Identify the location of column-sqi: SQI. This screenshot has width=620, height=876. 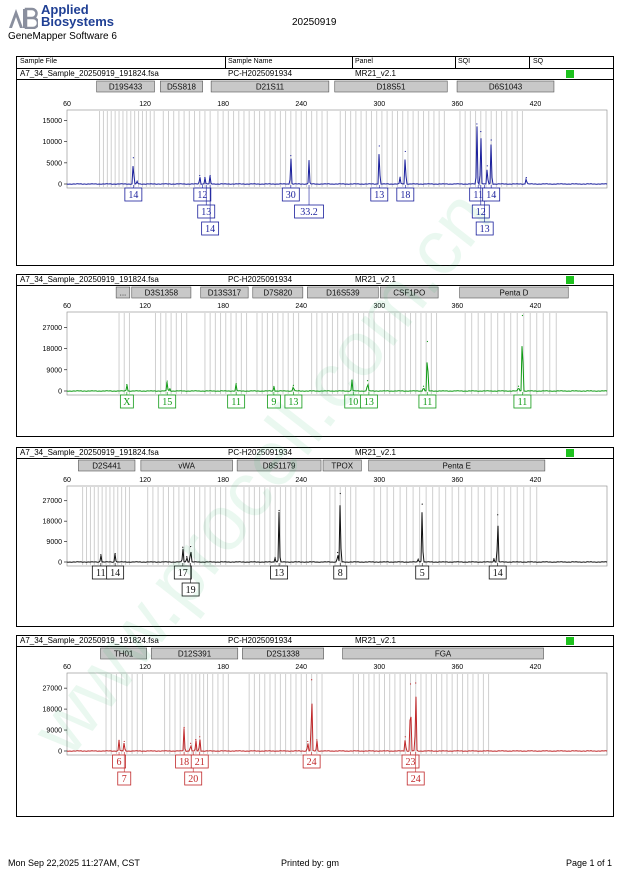
(464, 61).